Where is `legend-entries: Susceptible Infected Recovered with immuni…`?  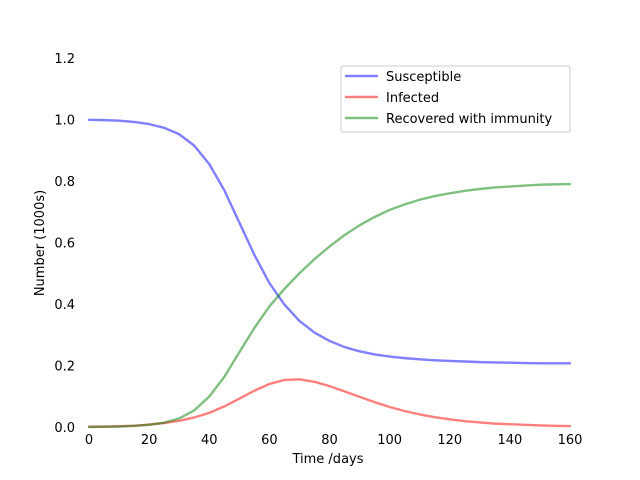 legend-entries: Susceptible Infected Recovered with immuni… is located at coordinates (448, 98).